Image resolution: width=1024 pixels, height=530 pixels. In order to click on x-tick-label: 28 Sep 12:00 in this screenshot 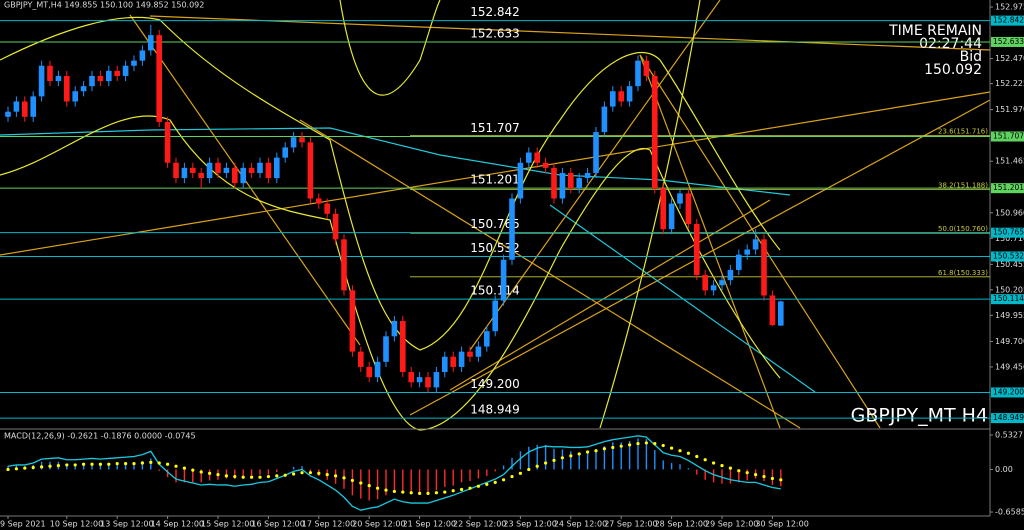, I will do `click(681, 524)`.